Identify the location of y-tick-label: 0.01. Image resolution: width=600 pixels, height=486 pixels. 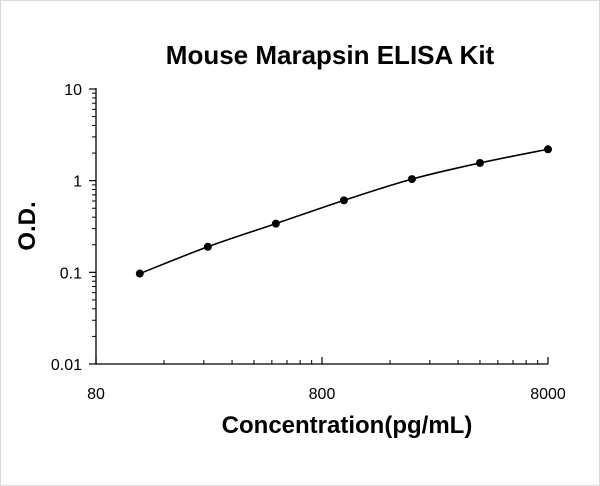
(66, 365).